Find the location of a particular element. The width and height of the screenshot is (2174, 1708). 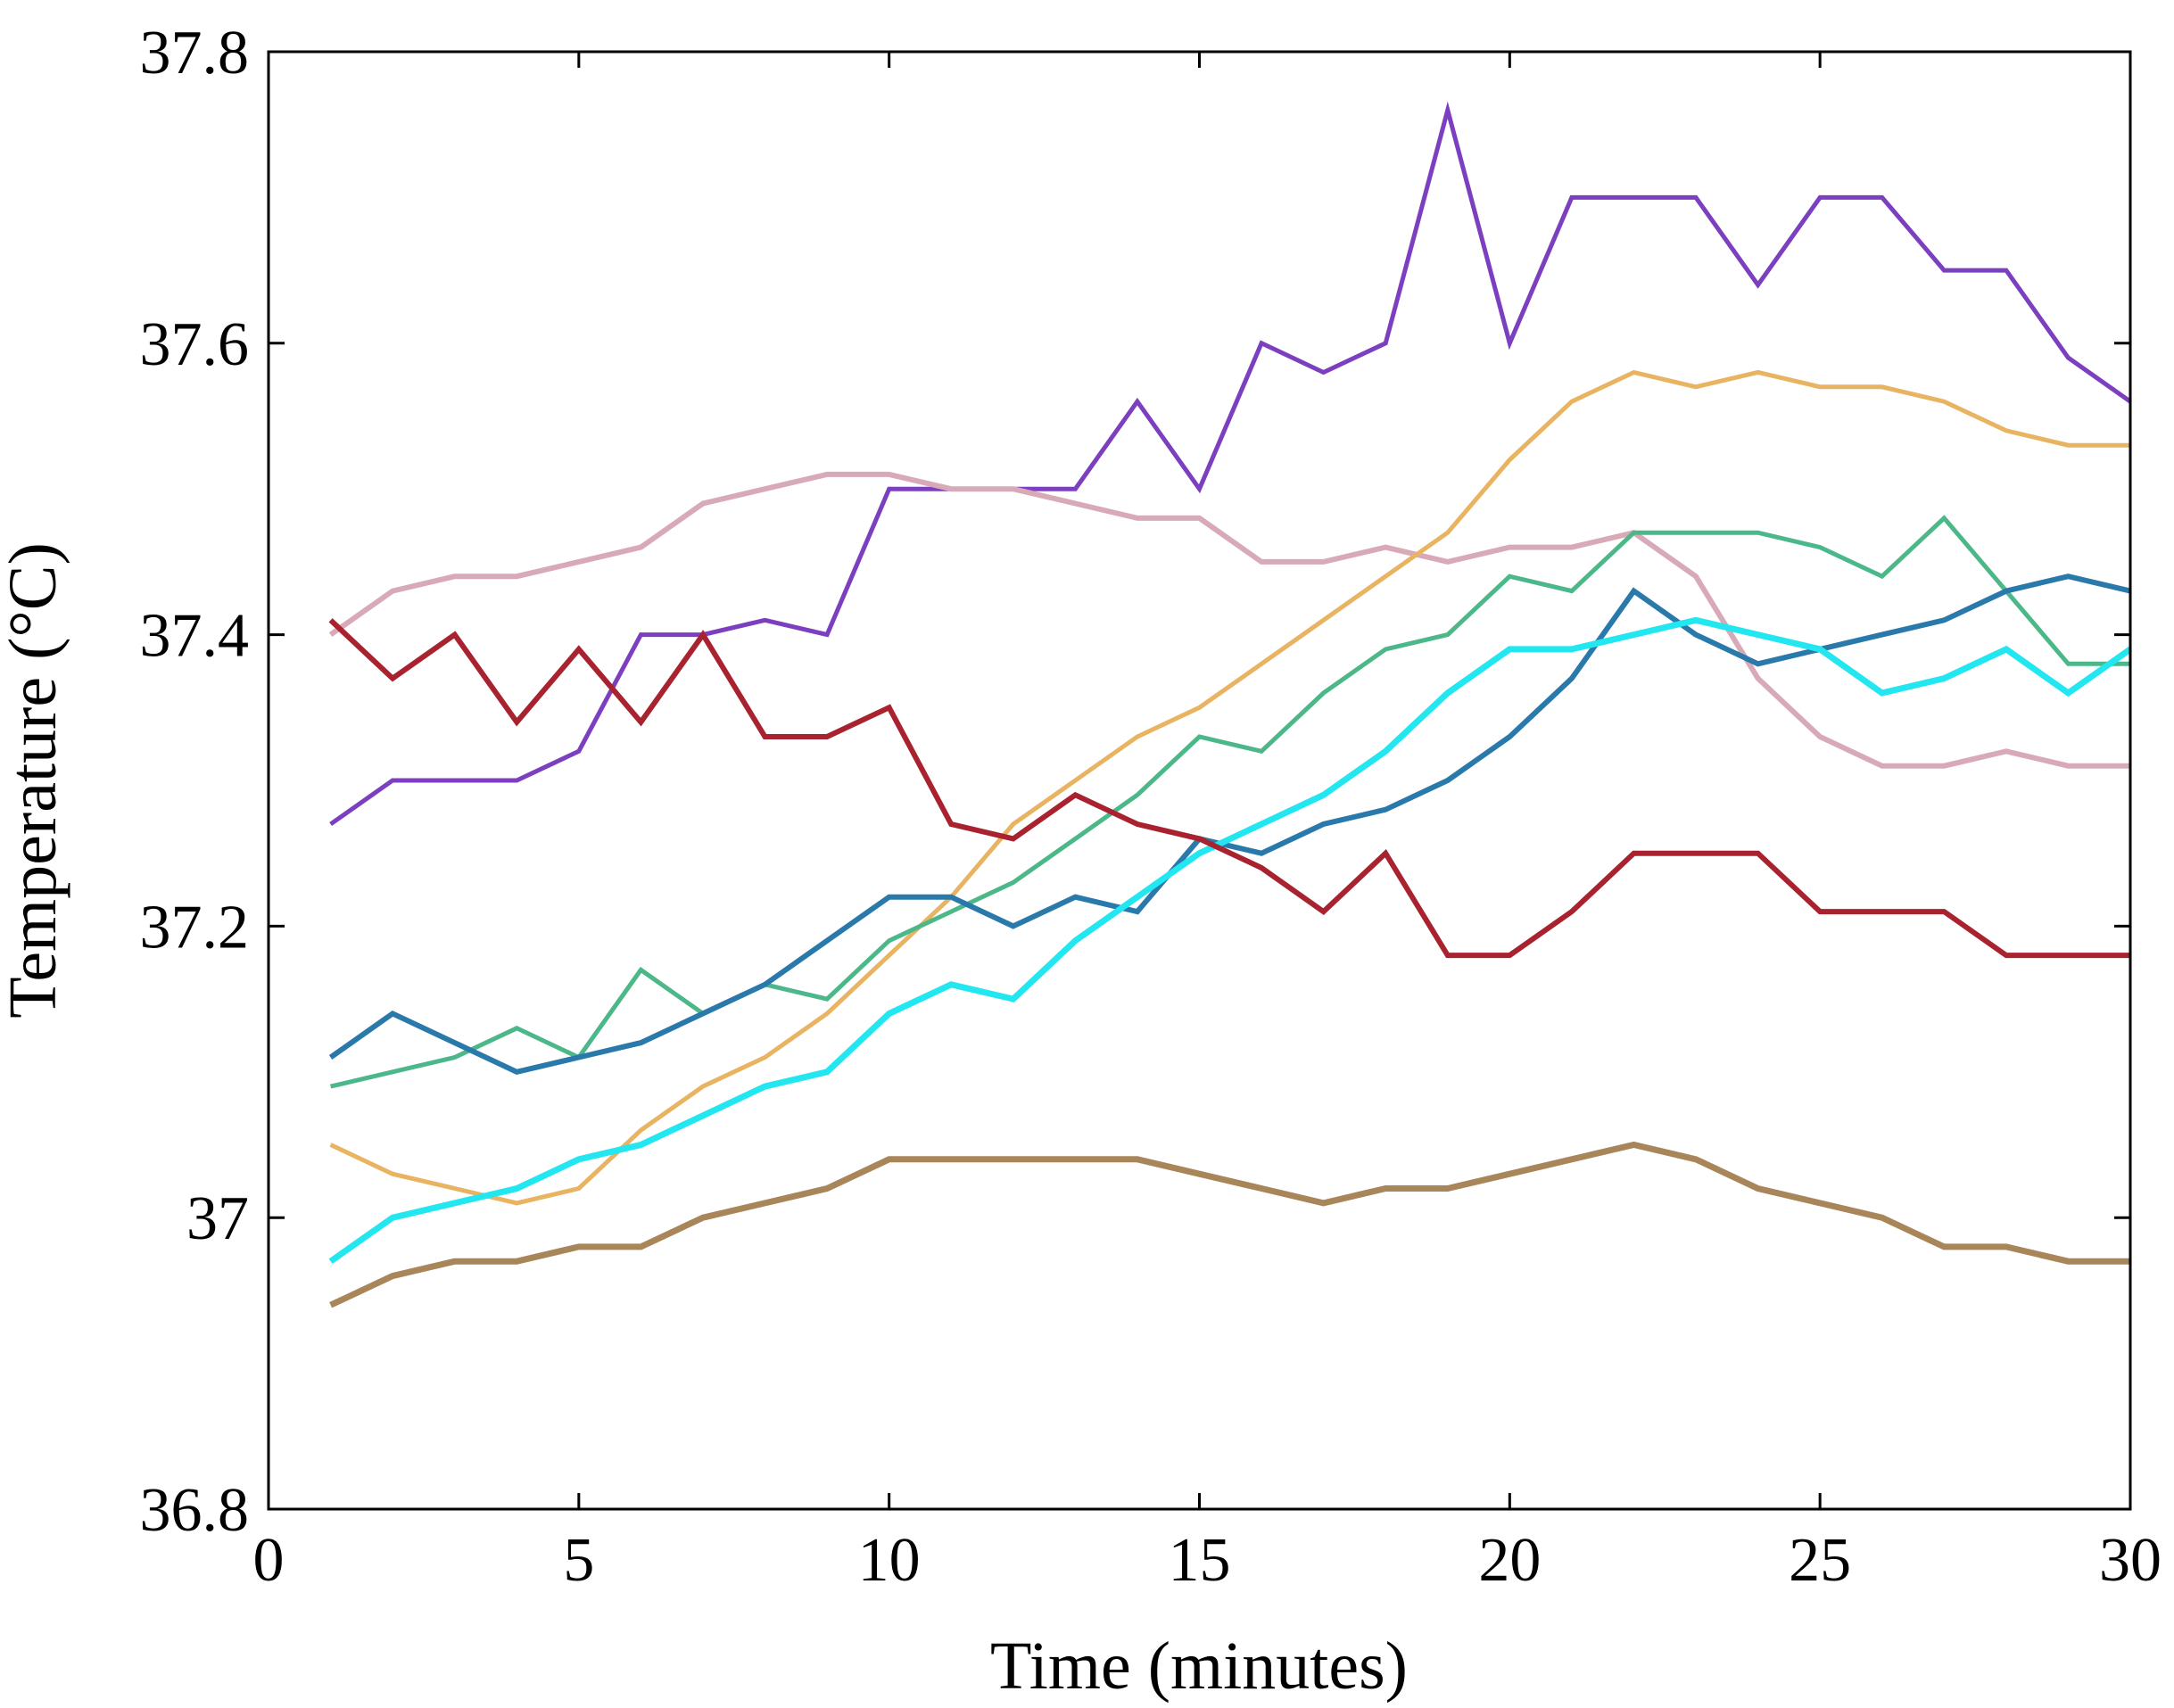

x-tick-label-30: 30 is located at coordinates (2130, 1560).